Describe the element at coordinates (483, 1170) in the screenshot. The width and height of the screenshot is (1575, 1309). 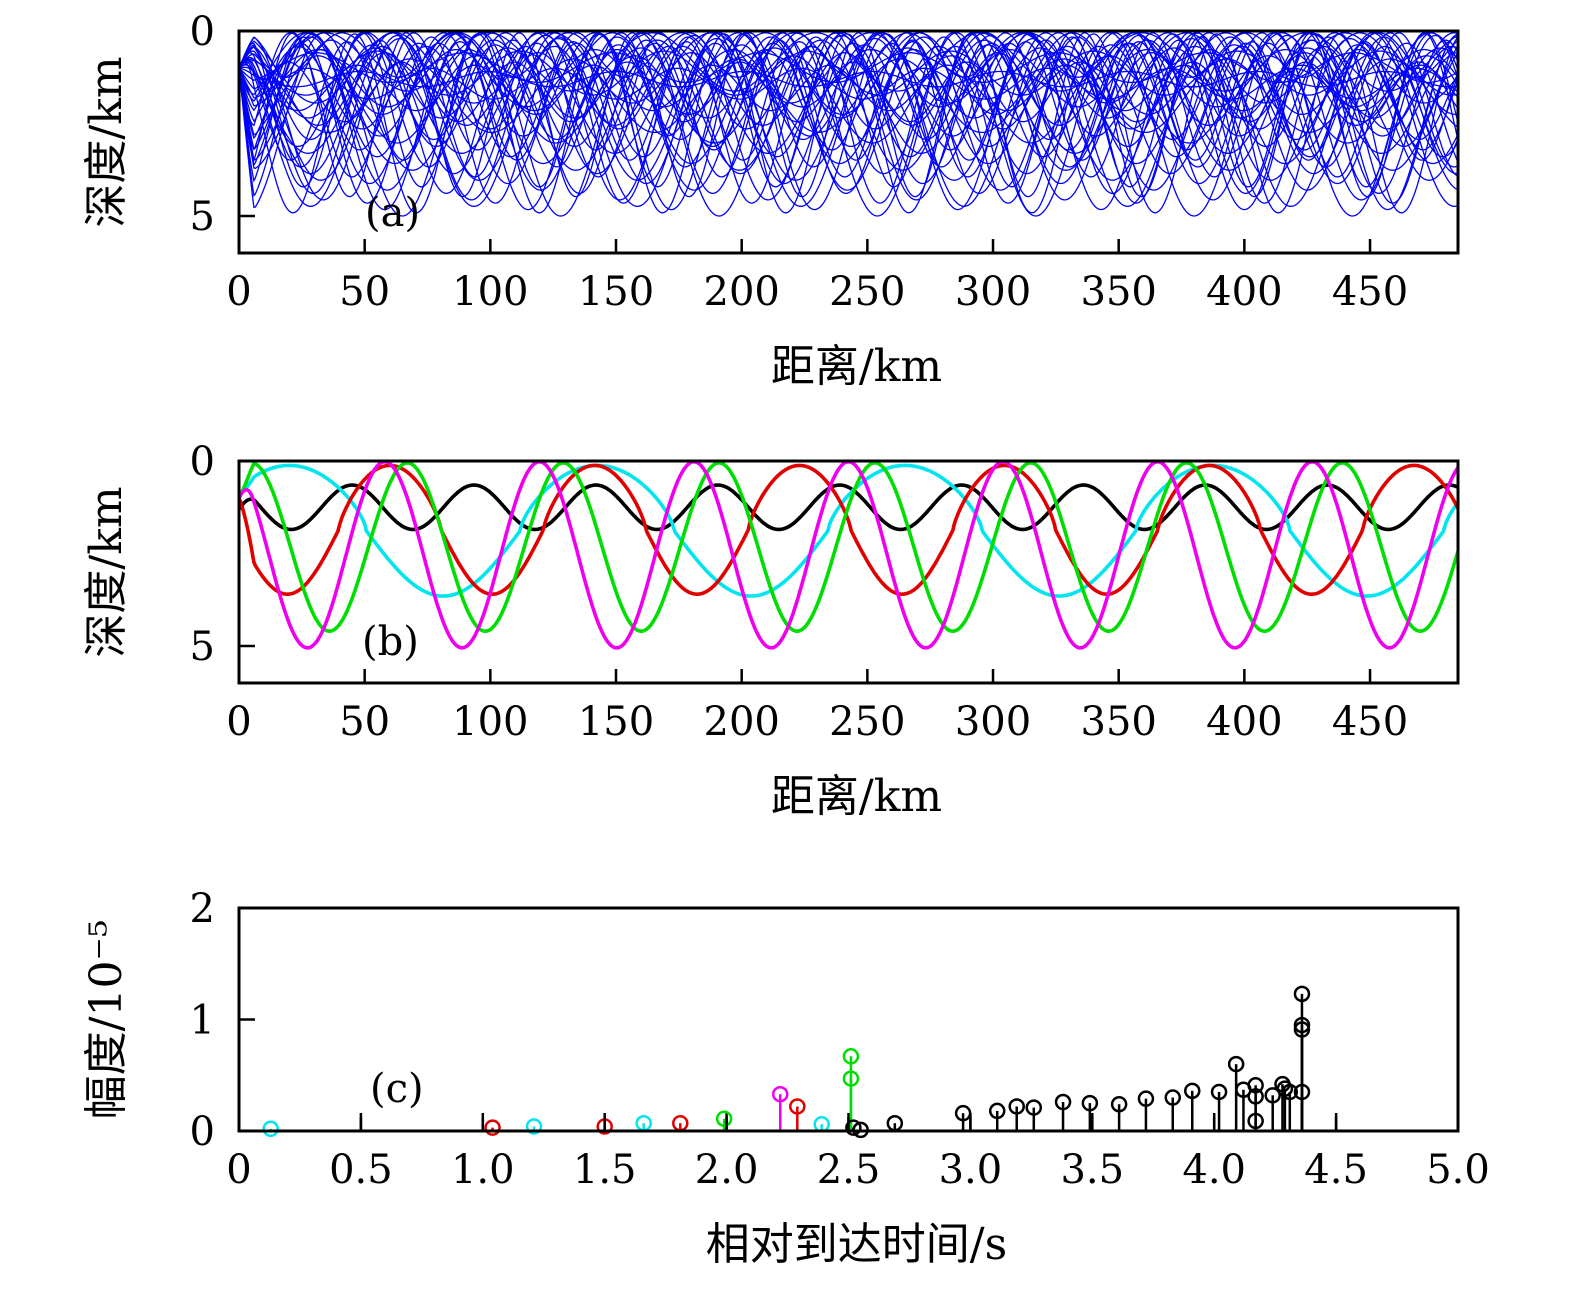
I see `x-tick-label: 1.0` at that location.